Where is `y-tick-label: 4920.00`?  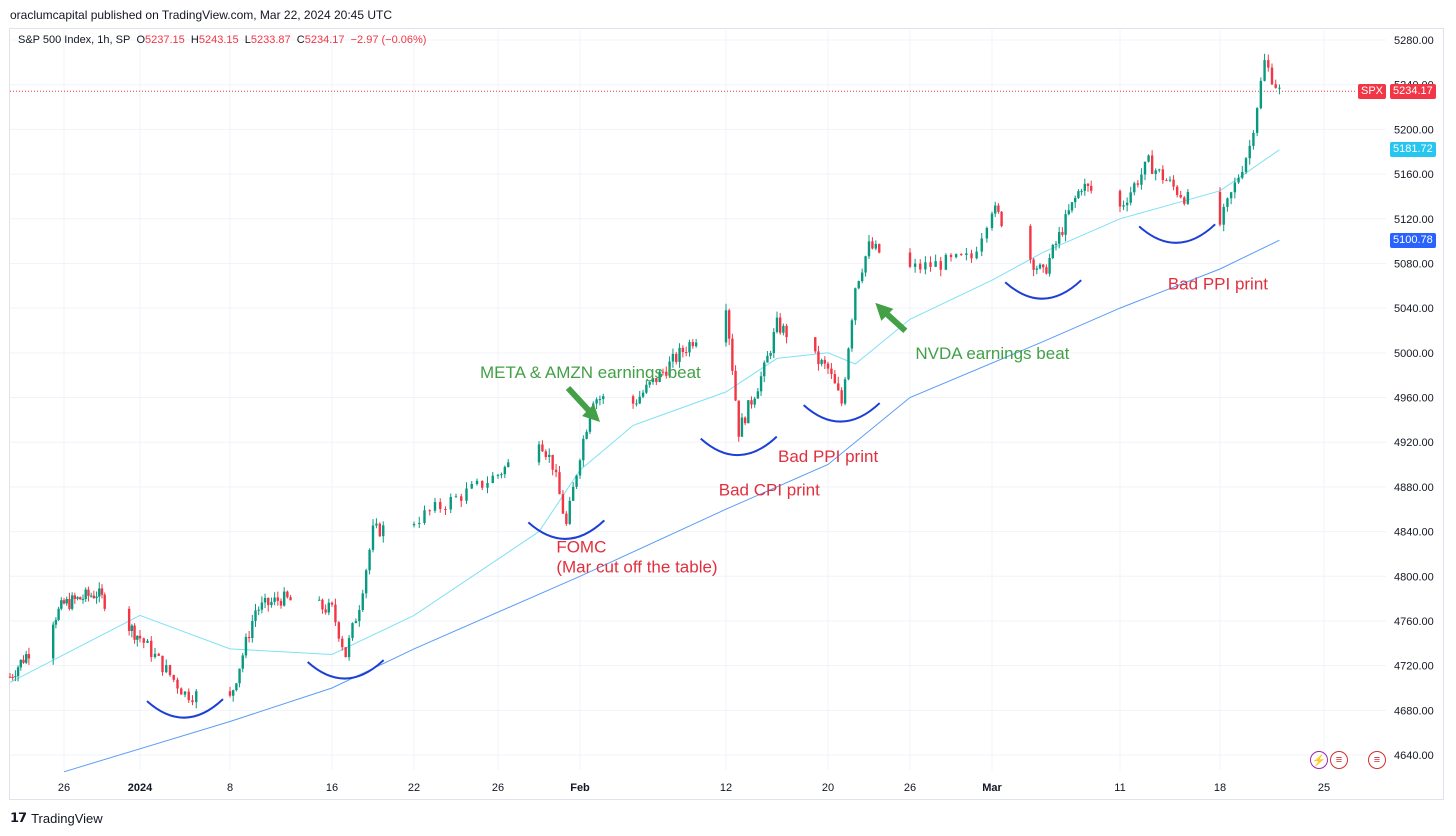
y-tick-label: 4920.00 is located at coordinates (1414, 443).